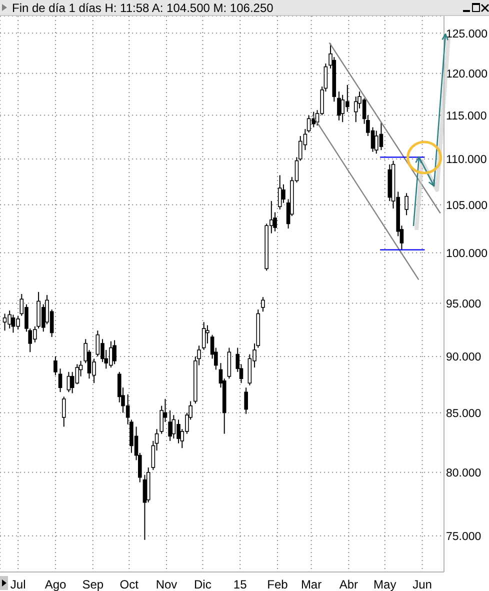 The height and width of the screenshot is (591, 489). What do you see at coordinates (467, 74) in the screenshot?
I see `y-tick-label: 120.000` at bounding box center [467, 74].